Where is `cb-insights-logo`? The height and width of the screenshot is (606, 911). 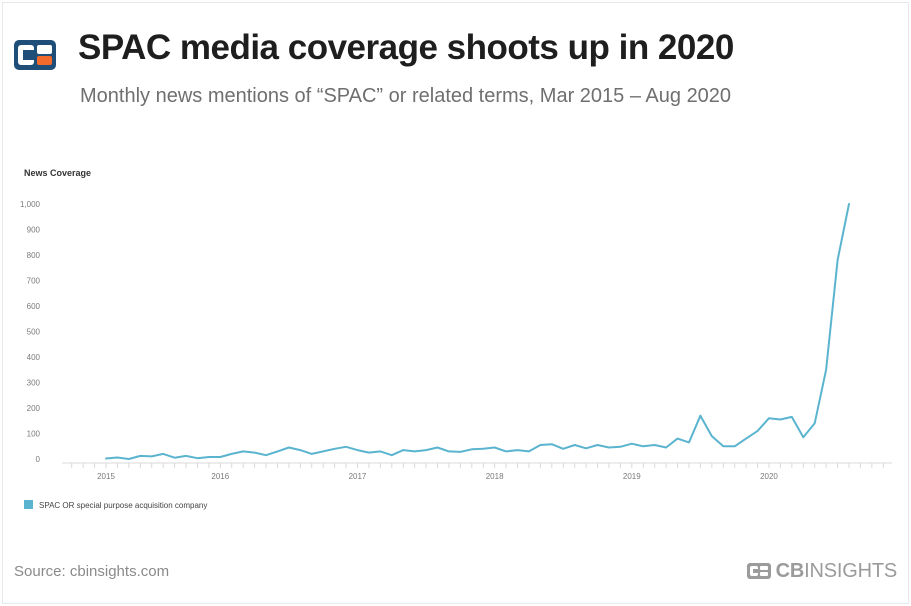
cb-insights-logo is located at coordinates (35, 55).